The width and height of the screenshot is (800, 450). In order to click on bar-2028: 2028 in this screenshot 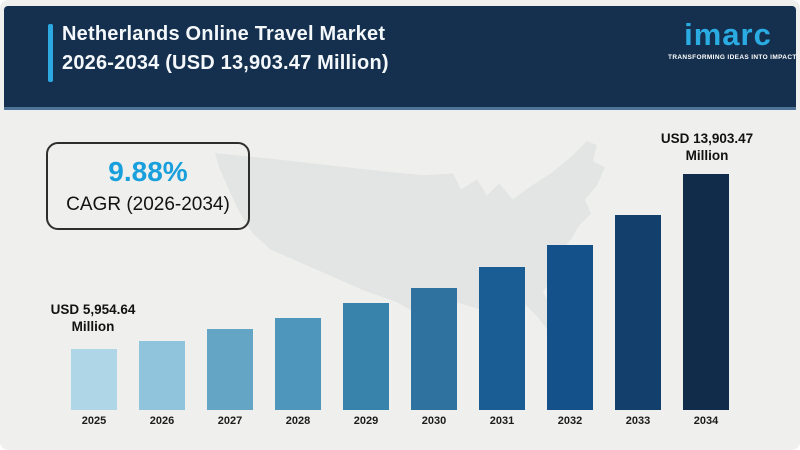, I will do `click(298, 372)`.